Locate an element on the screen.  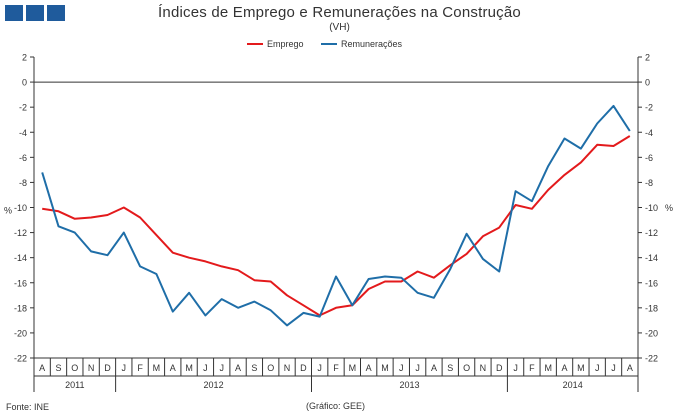
year-label: 2011 is located at coordinates (74, 385).